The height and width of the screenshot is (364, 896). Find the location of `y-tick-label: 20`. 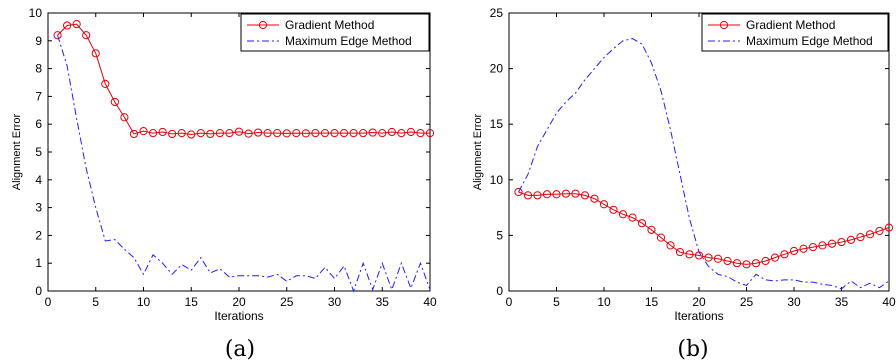

y-tick-label: 20 is located at coordinates (497, 69).